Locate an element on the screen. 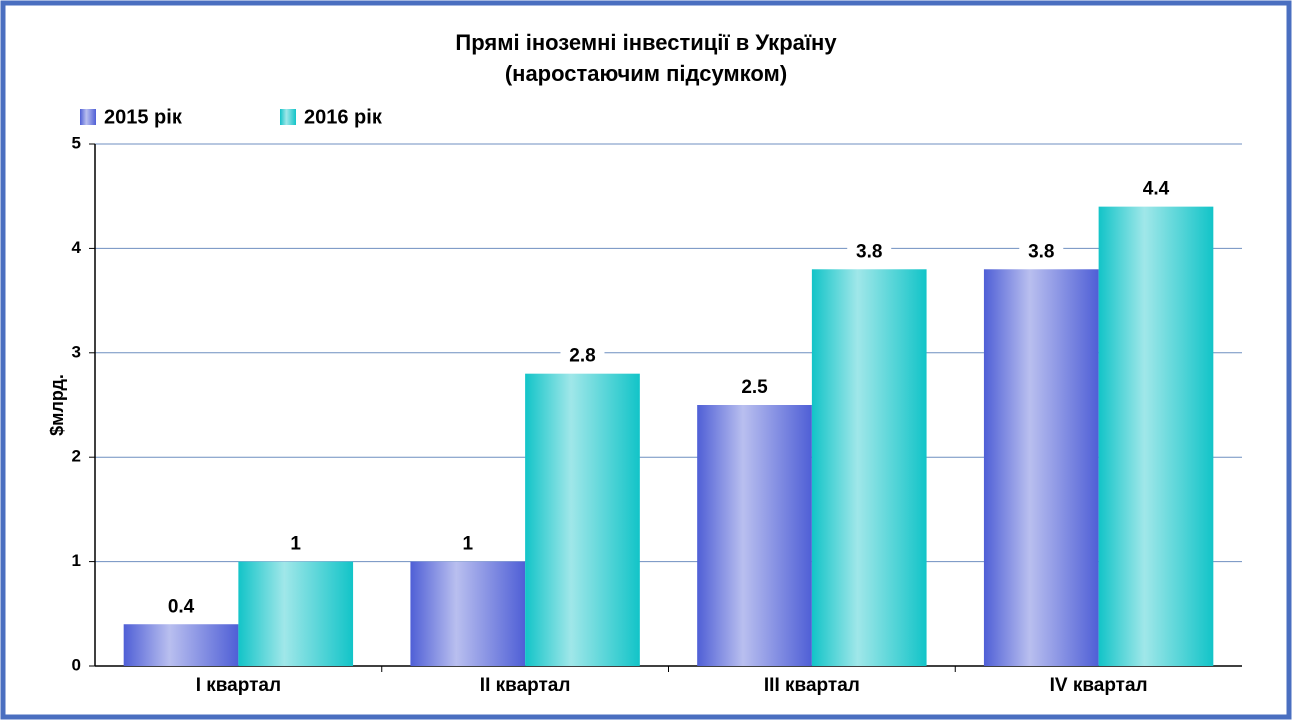 The height and width of the screenshot is (720, 1292). y-axis-label: $млрд. is located at coordinates (57, 405).